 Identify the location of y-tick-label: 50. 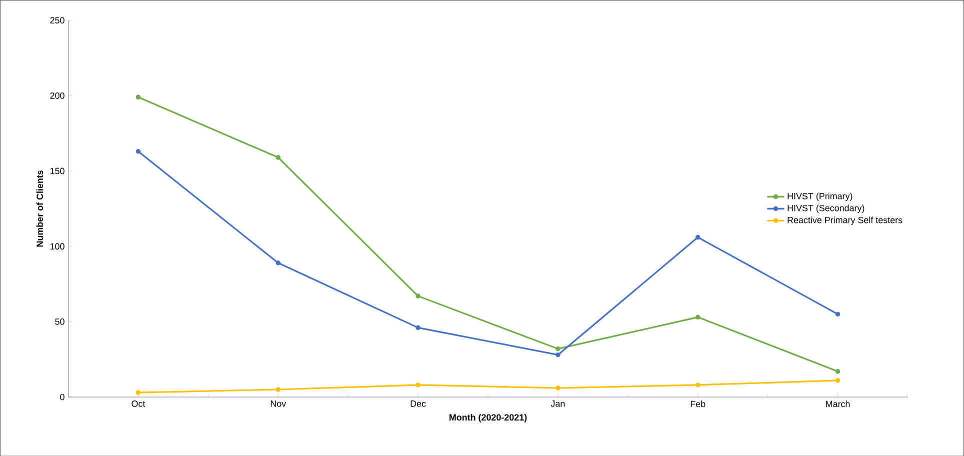
(59, 321).